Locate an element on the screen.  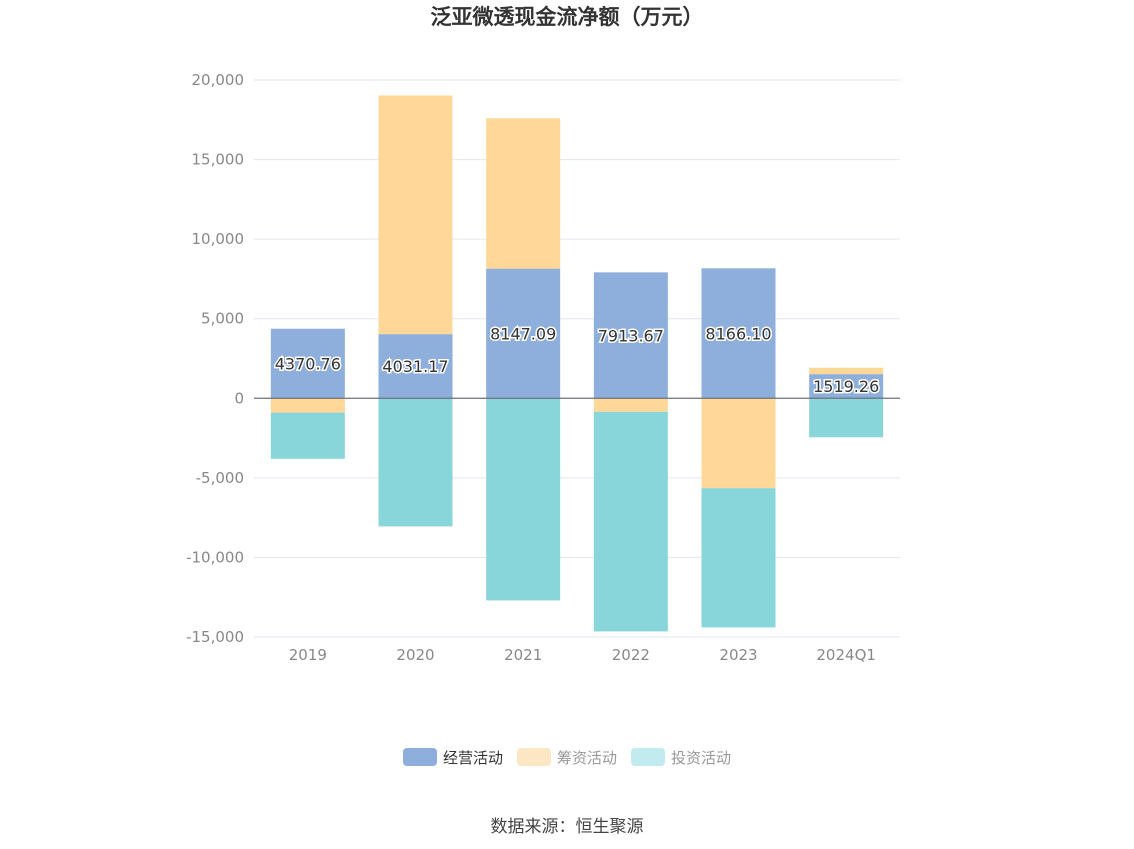
y-tick-label: -10,000 is located at coordinates (215, 557).